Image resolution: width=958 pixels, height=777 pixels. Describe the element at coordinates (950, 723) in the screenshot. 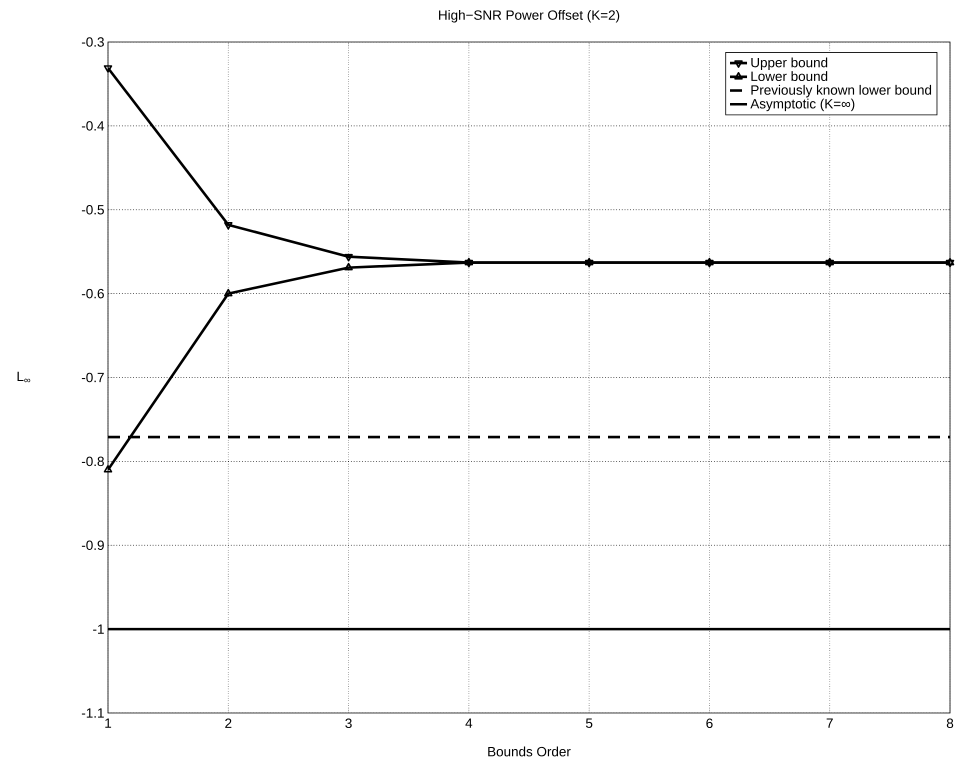

I see `x-tick-label: 8` at that location.